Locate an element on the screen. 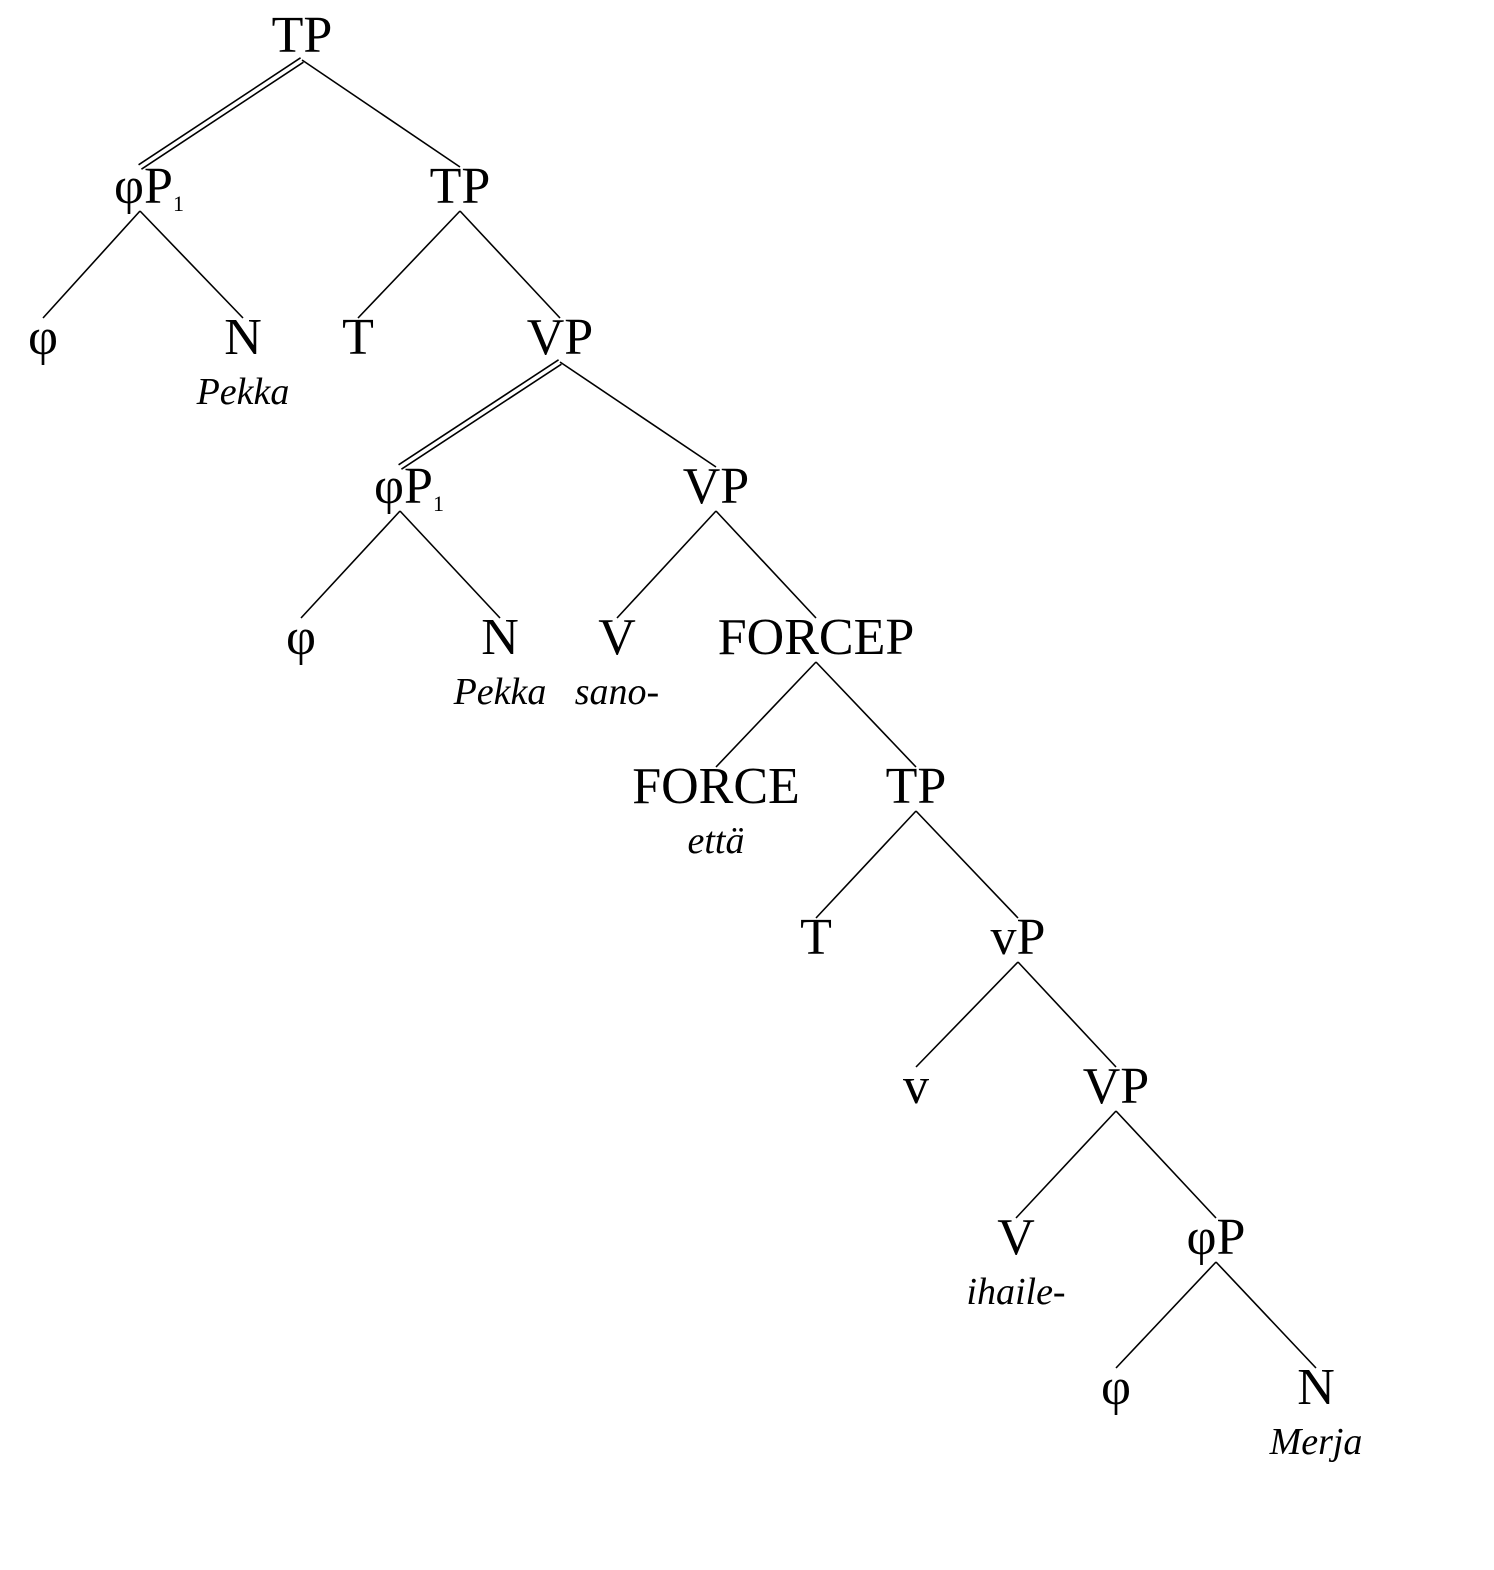  node-word: sano- is located at coordinates (617, 692).